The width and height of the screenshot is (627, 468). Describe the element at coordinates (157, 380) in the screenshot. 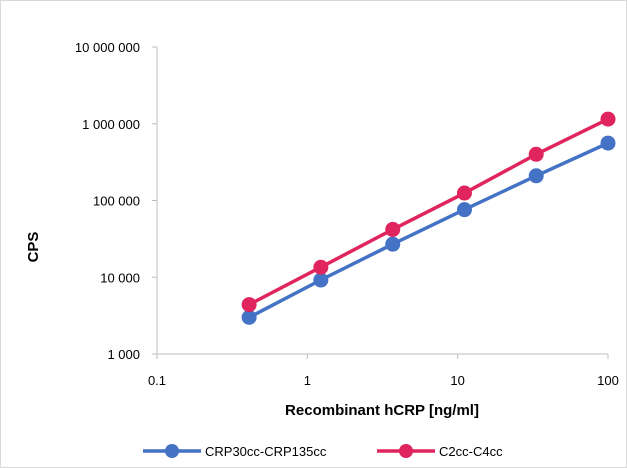

I see `x-tick-label: 0.1` at that location.